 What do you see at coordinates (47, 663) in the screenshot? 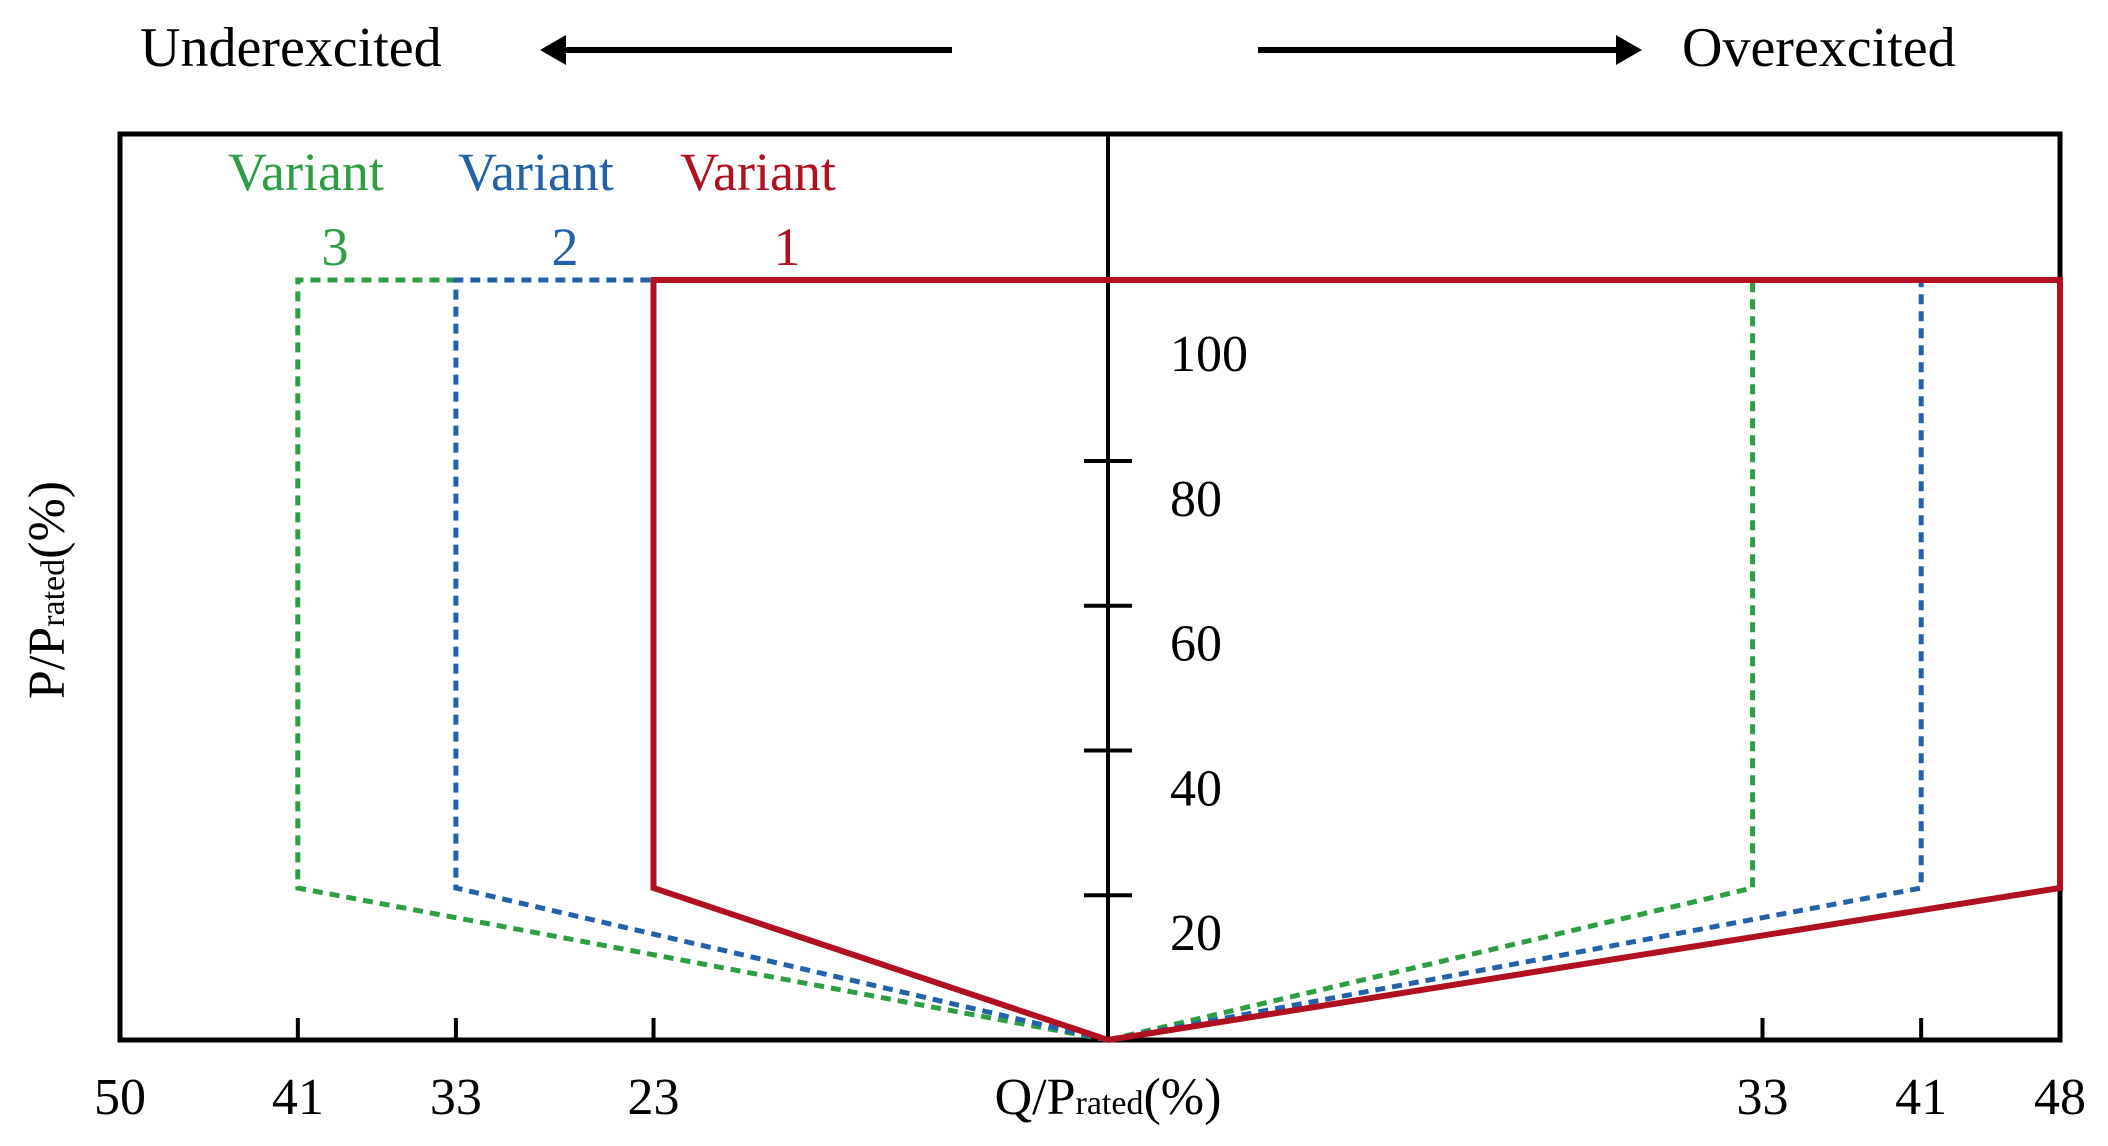
I see `y-axis-title-main: P/P` at bounding box center [47, 663].